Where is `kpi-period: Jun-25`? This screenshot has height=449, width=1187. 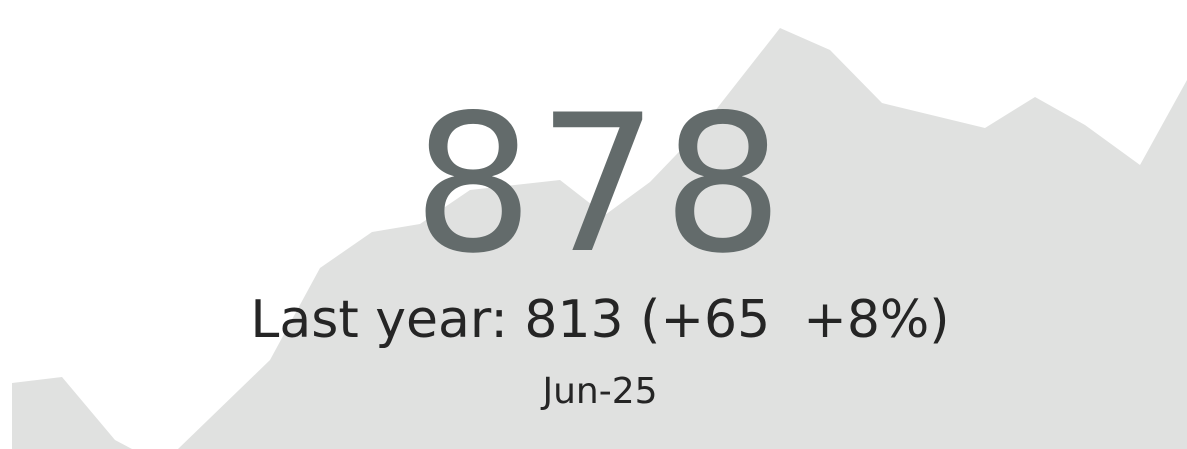
kpi-period: Jun-25 is located at coordinates (598, 391).